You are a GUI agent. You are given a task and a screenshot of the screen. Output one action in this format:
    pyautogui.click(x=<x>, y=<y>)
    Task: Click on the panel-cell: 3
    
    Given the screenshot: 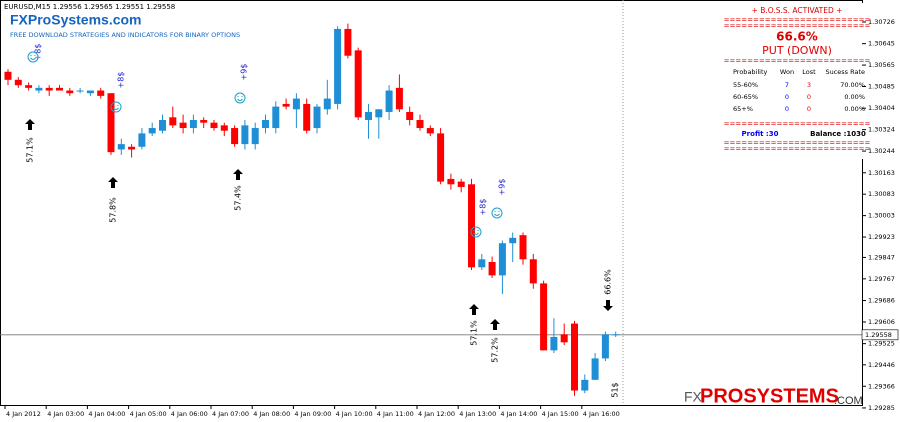 What is the action you would take?
    pyautogui.click(x=809, y=85)
    